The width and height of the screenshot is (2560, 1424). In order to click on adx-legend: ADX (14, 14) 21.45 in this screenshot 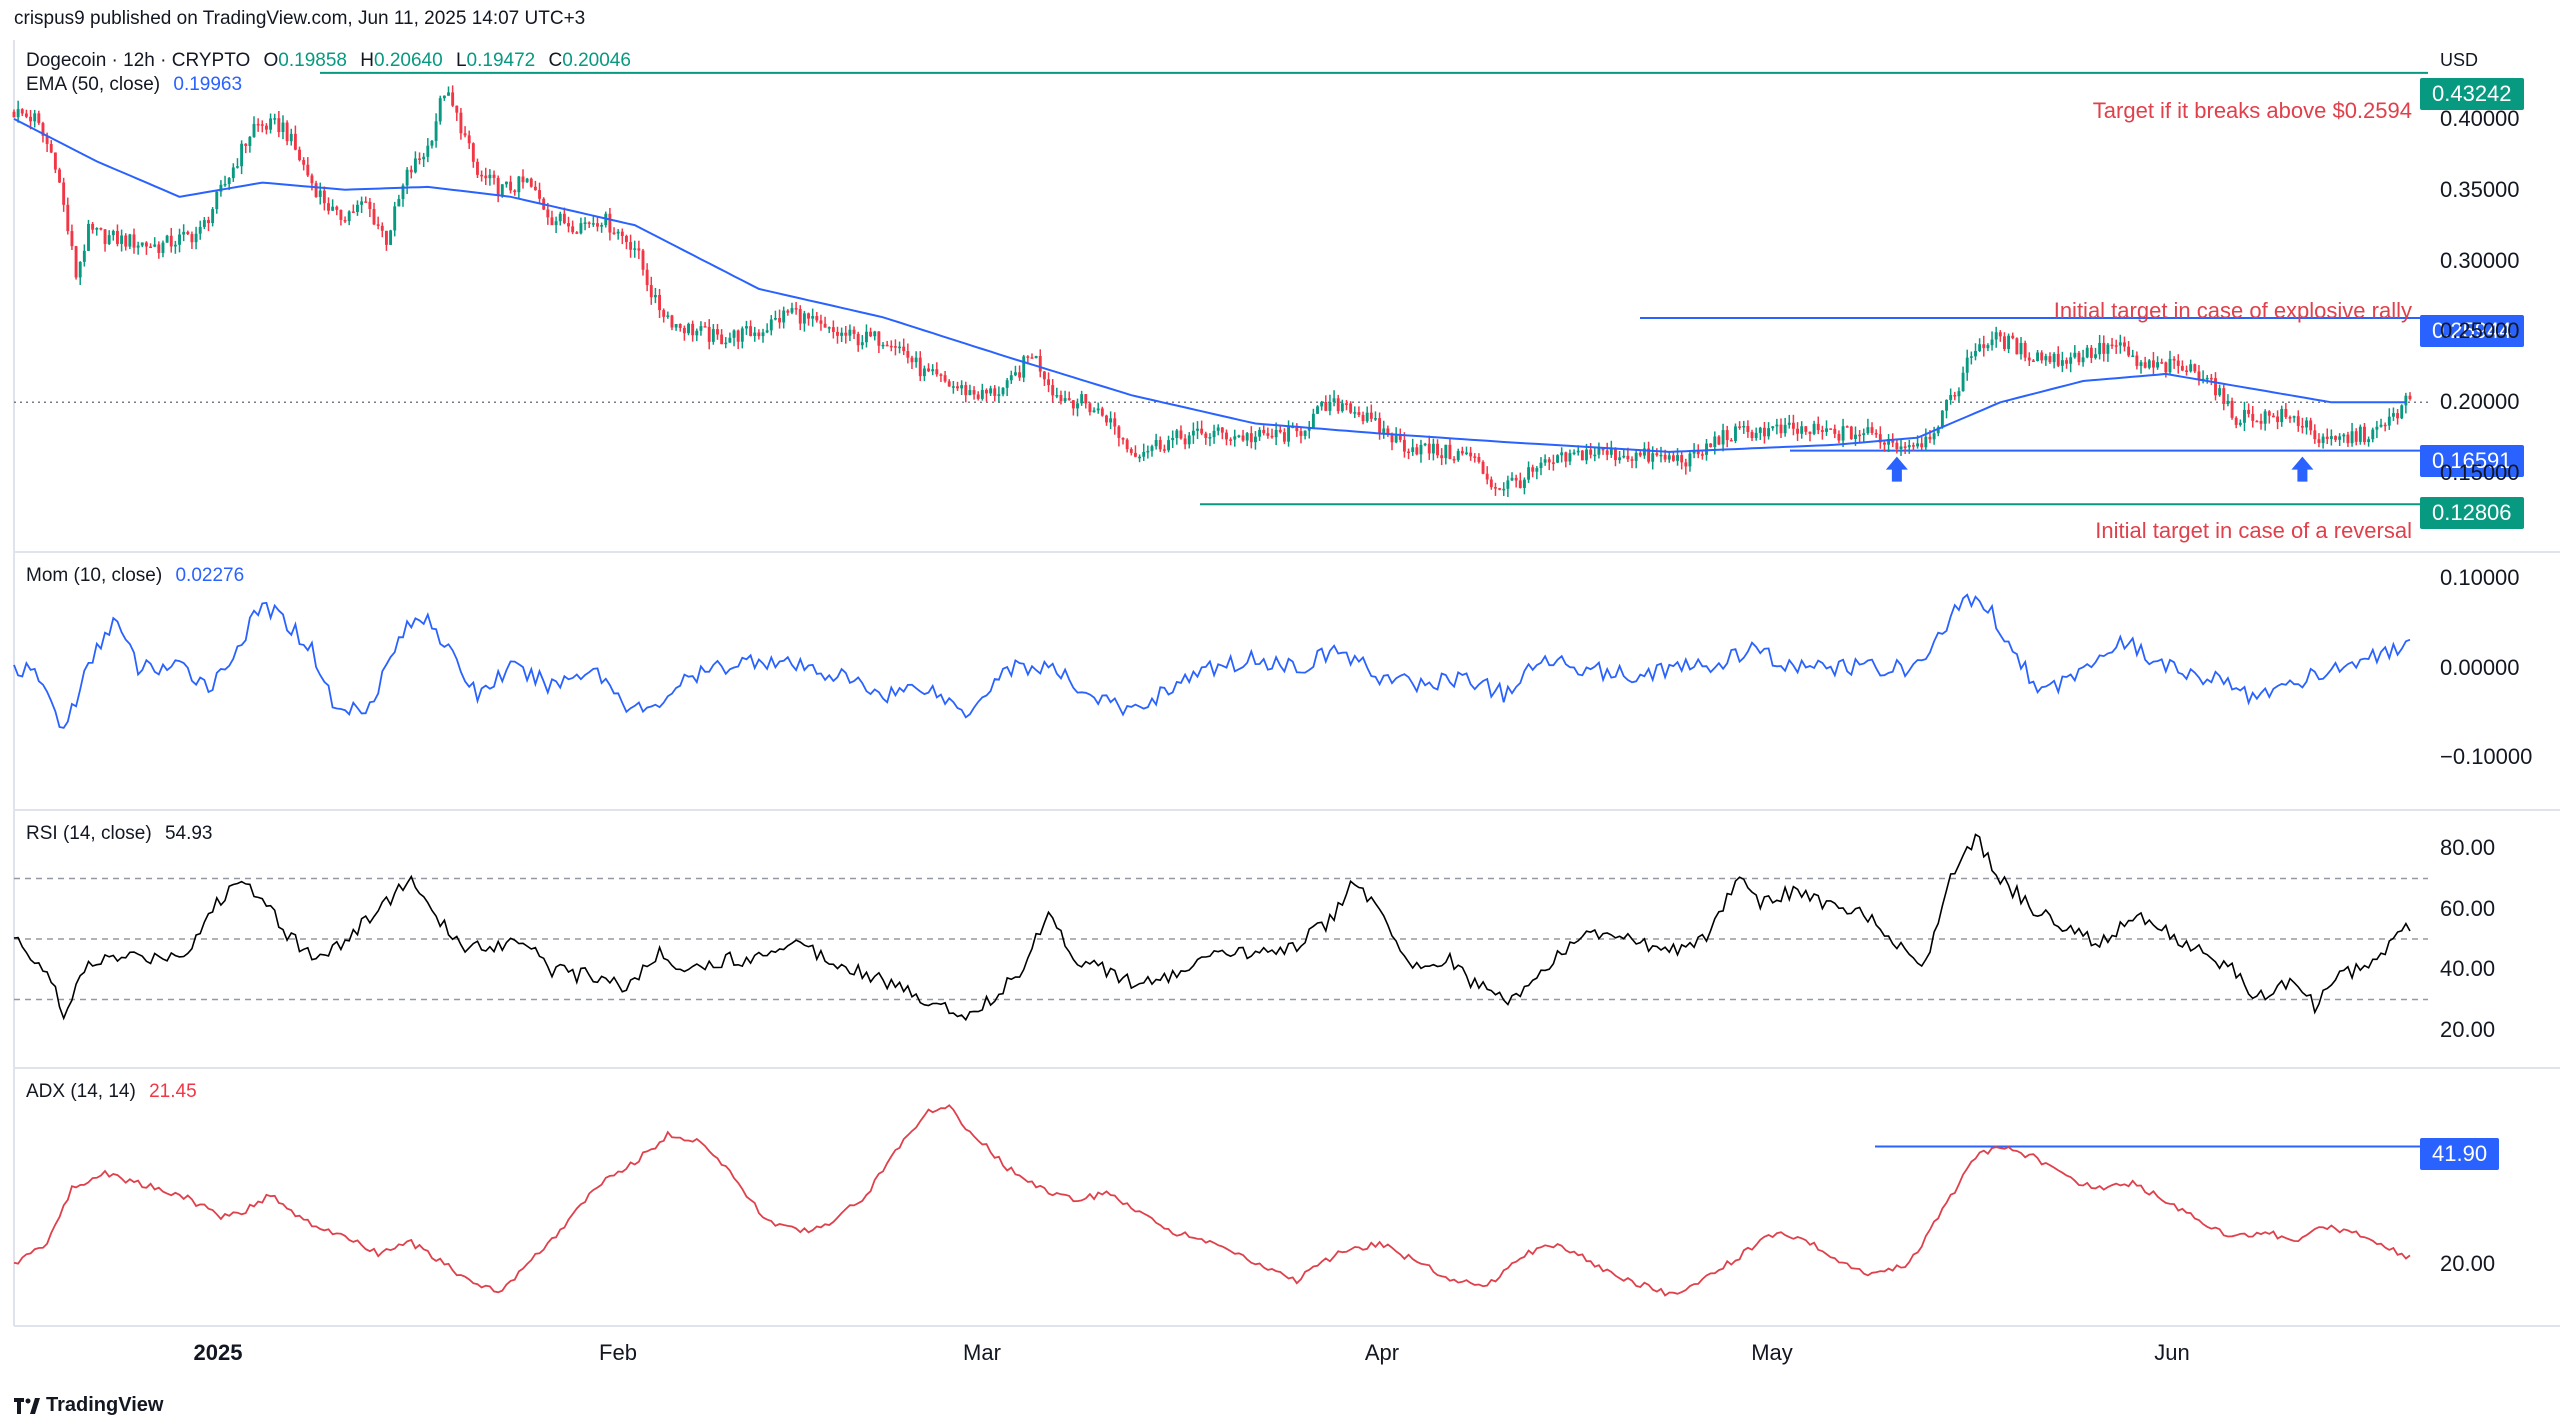, I will do `click(111, 1091)`.